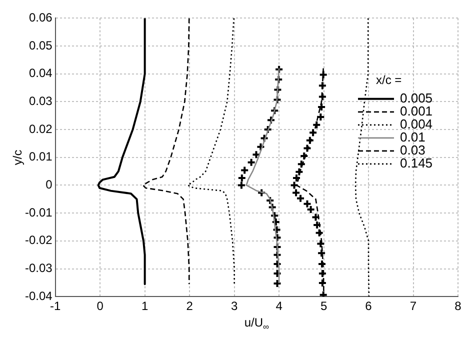 The height and width of the screenshot is (339, 474). I want to click on y-tick-label: -0.04, so click(38, 295).